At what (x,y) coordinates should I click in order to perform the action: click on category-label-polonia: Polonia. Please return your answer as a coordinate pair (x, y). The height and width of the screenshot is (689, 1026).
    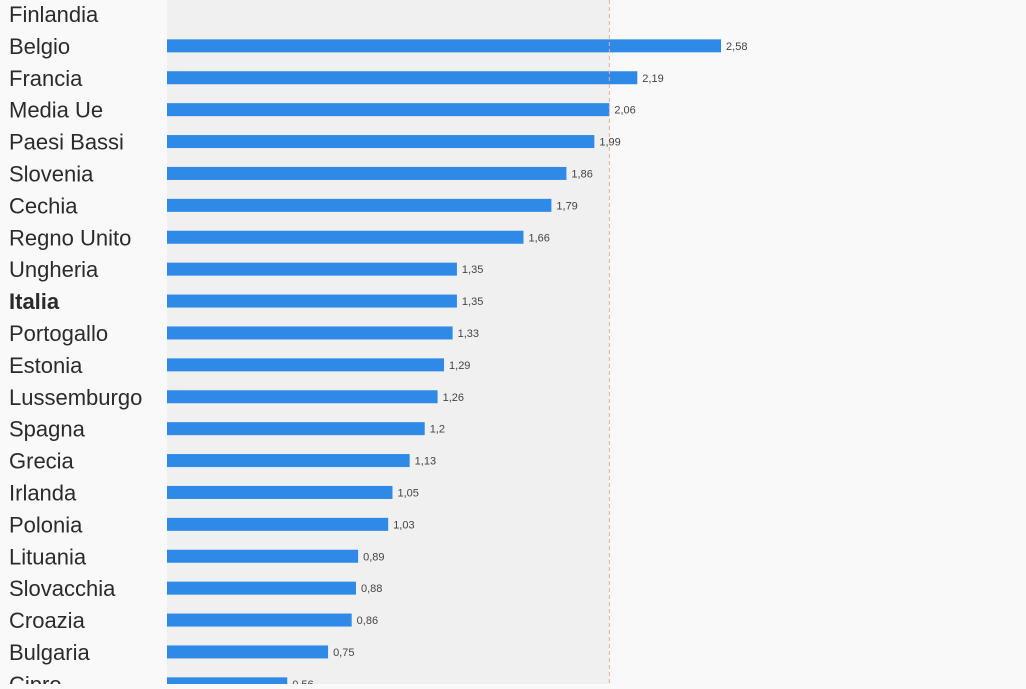
    Looking at the image, I should click on (46, 524).